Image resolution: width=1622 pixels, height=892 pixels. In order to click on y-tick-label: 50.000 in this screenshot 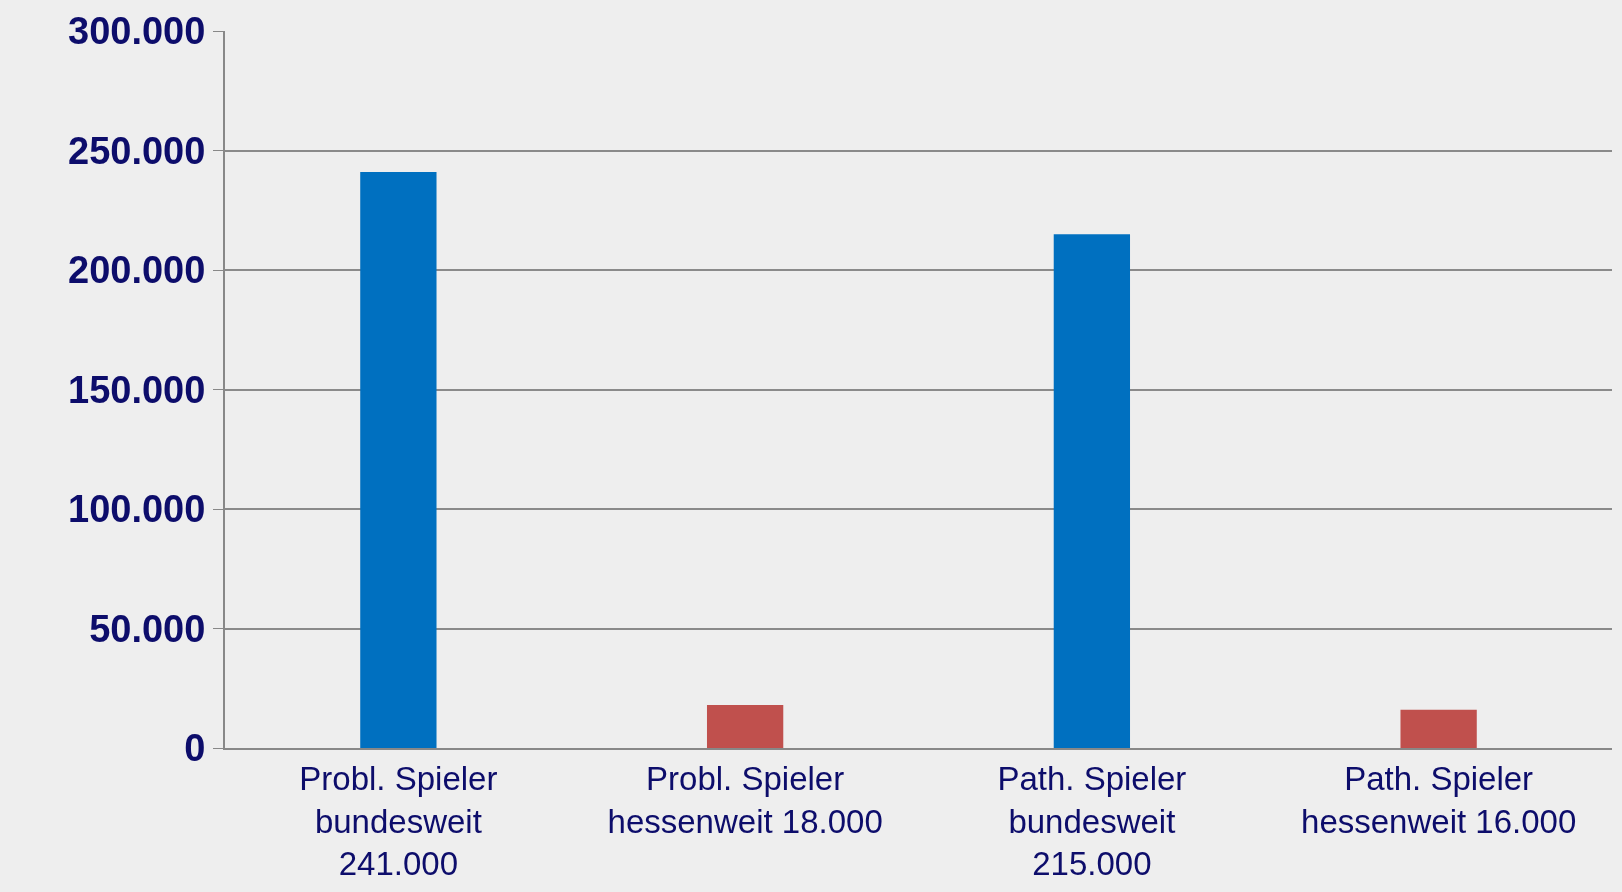, I will do `click(147, 628)`.